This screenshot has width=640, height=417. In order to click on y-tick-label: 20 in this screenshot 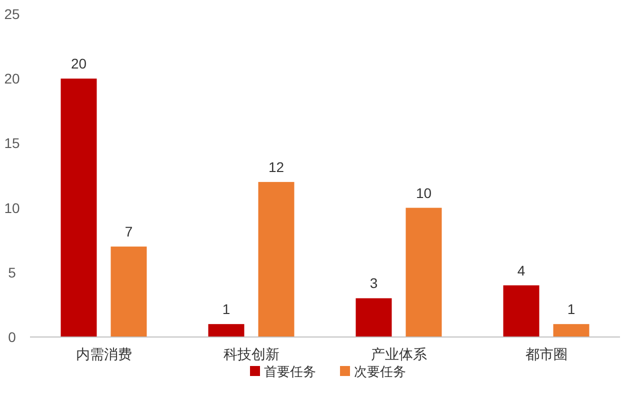, I will do `click(12, 78)`.